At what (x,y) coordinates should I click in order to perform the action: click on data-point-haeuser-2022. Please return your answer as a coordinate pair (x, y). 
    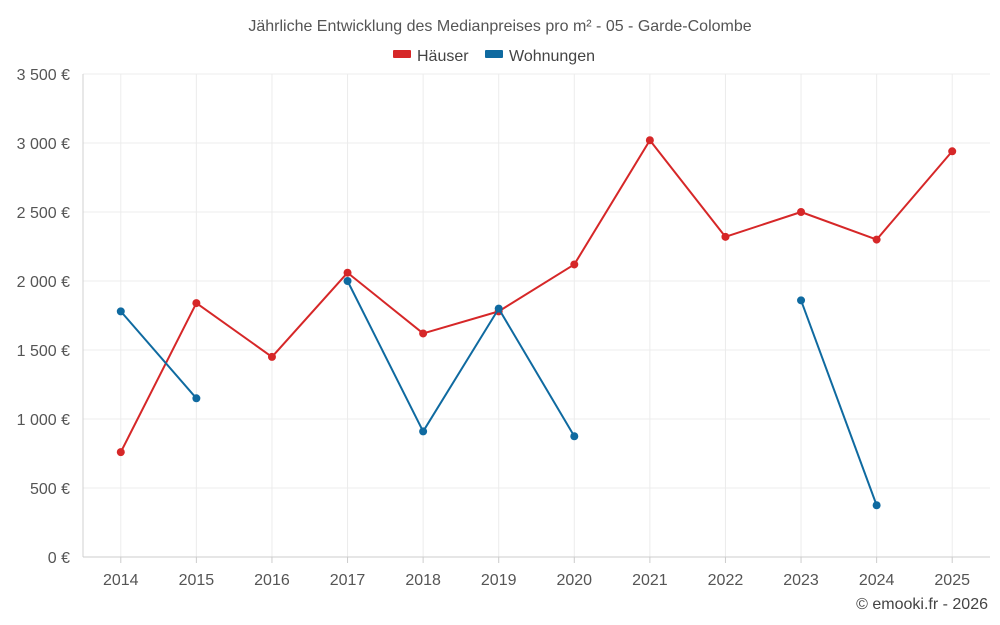
    Looking at the image, I should click on (725, 236).